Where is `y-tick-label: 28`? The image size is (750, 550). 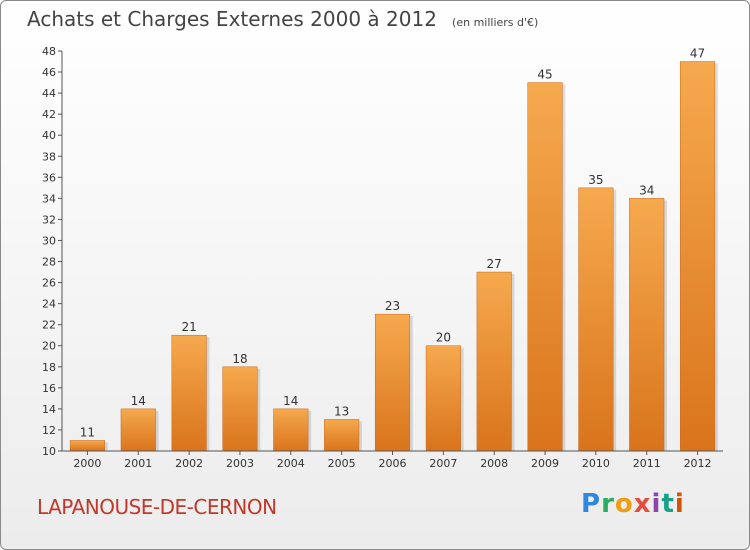 y-tick-label: 28 is located at coordinates (49, 262).